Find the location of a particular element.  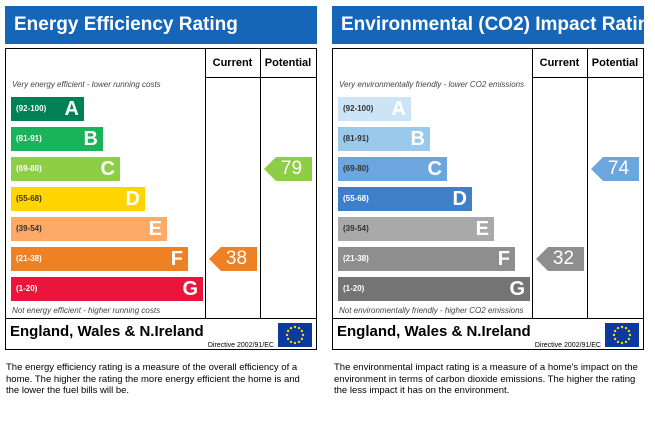

potential-rating-value: 79 is located at coordinates (291, 168).